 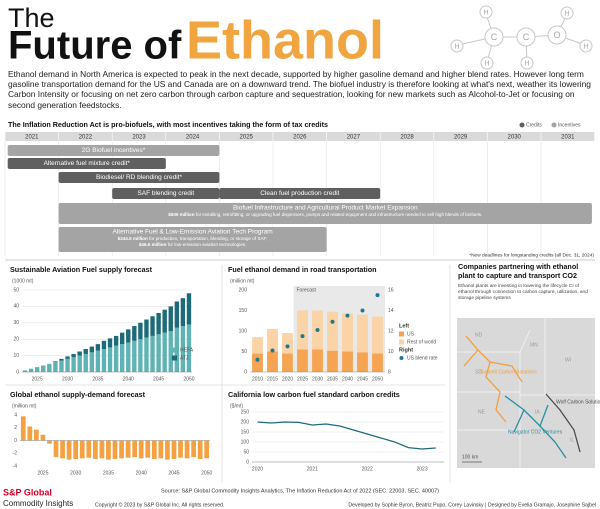 What do you see at coordinates (479, 335) in the screenshot?
I see `state-label: ND` at bounding box center [479, 335].